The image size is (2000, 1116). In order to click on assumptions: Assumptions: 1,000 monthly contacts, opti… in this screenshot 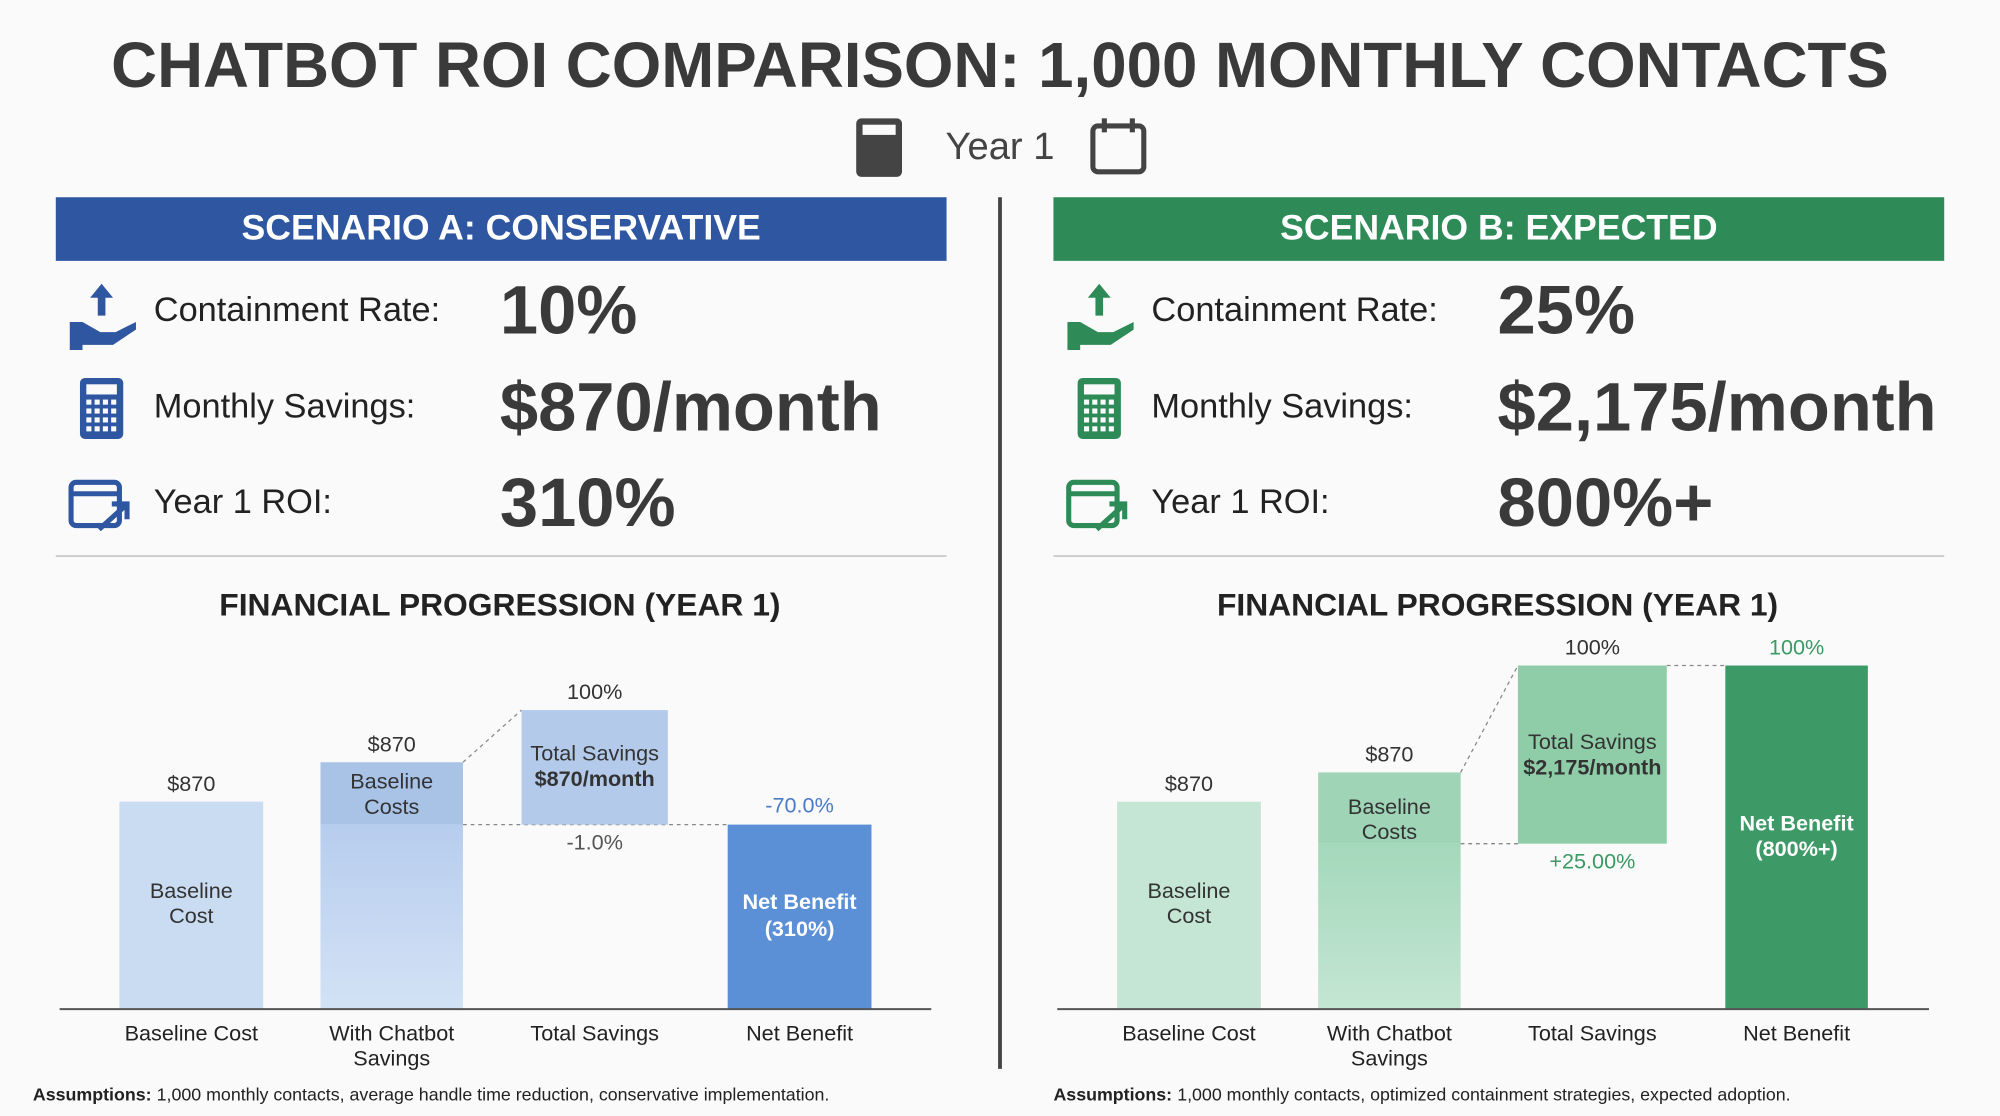, I will do `click(1421, 1094)`.